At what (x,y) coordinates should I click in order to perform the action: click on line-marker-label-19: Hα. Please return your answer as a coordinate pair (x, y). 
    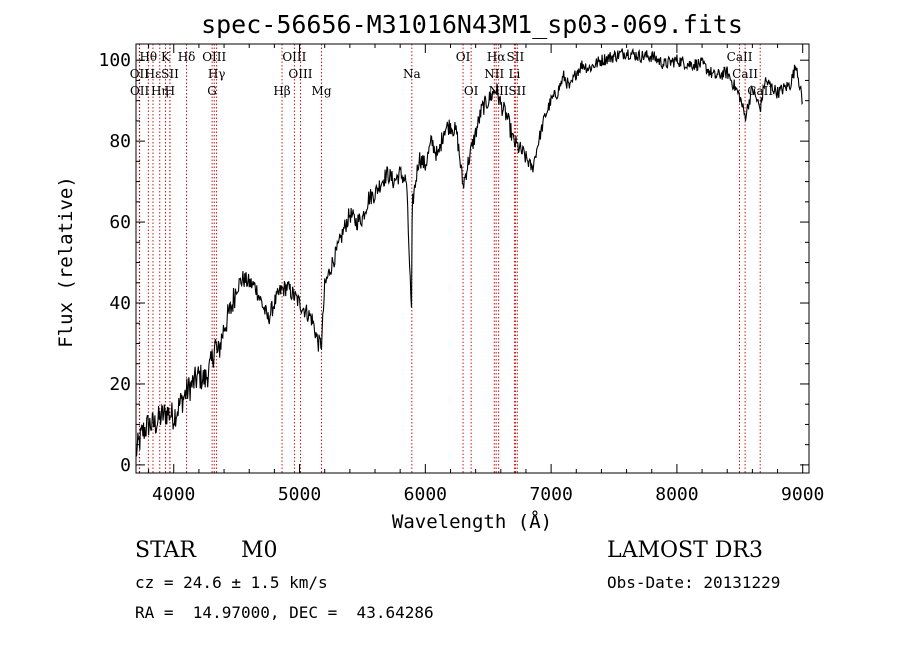
    Looking at the image, I should click on (496, 57).